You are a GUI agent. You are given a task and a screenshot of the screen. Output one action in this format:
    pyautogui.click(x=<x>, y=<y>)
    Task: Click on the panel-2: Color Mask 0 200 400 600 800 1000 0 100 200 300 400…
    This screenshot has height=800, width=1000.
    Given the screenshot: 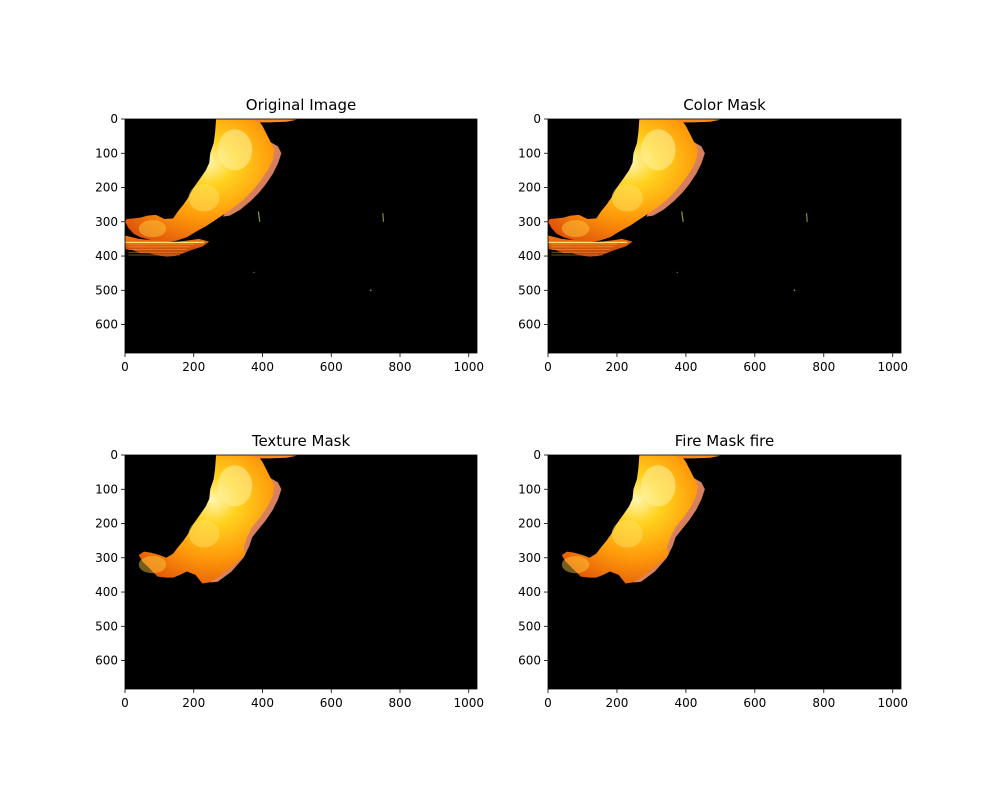 What is the action you would take?
    pyautogui.click(x=713, y=235)
    